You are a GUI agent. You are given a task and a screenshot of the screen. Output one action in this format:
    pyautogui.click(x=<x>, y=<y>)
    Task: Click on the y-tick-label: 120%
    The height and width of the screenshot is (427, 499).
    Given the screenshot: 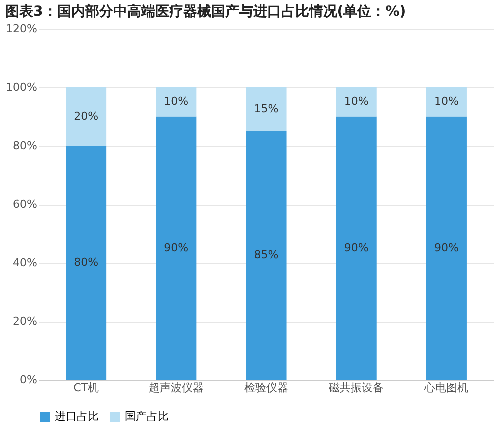 What is the action you would take?
    pyautogui.click(x=22, y=29)
    